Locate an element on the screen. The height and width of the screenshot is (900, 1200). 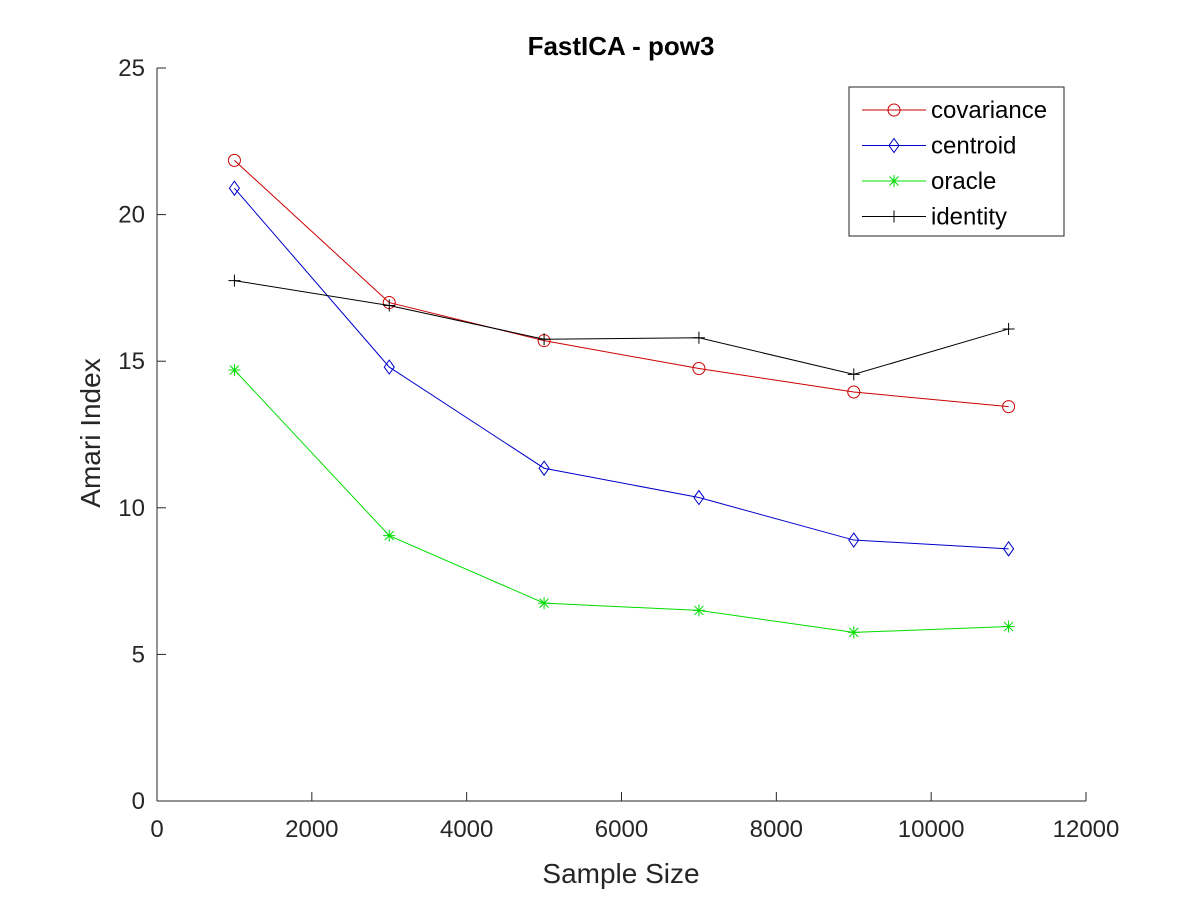
series-identity is located at coordinates (621, 327).